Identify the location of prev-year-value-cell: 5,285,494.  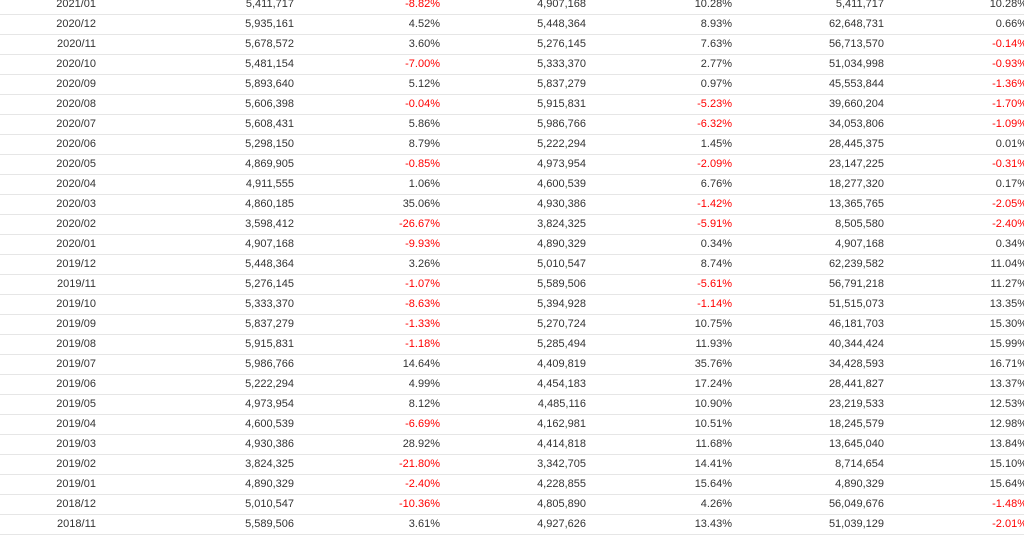
(513, 344).